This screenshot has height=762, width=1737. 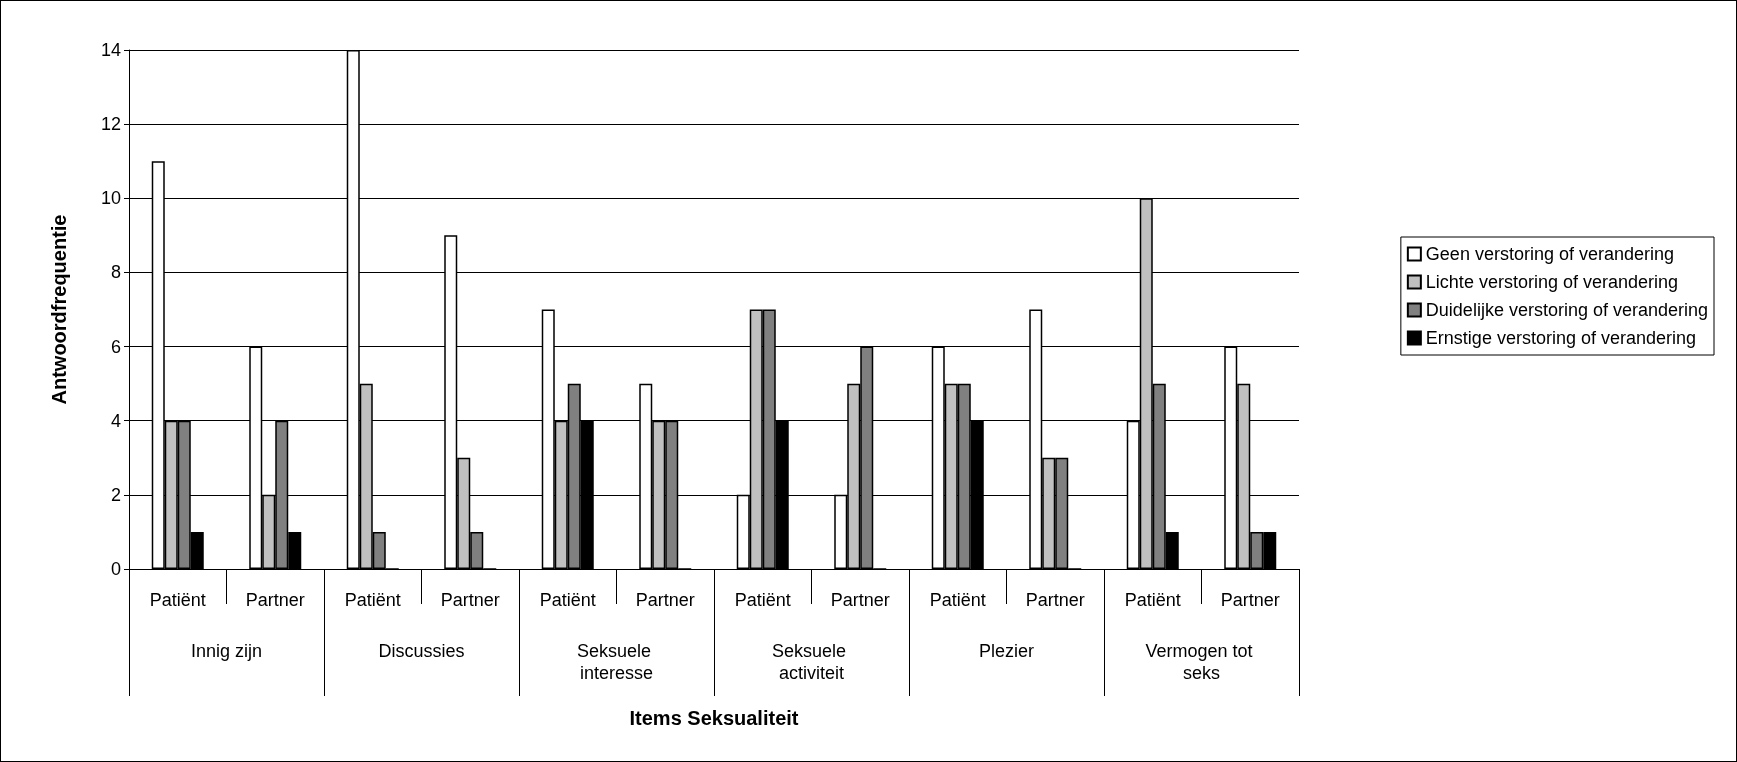 I want to click on text: Seksuele interesse, so click(x=616, y=662).